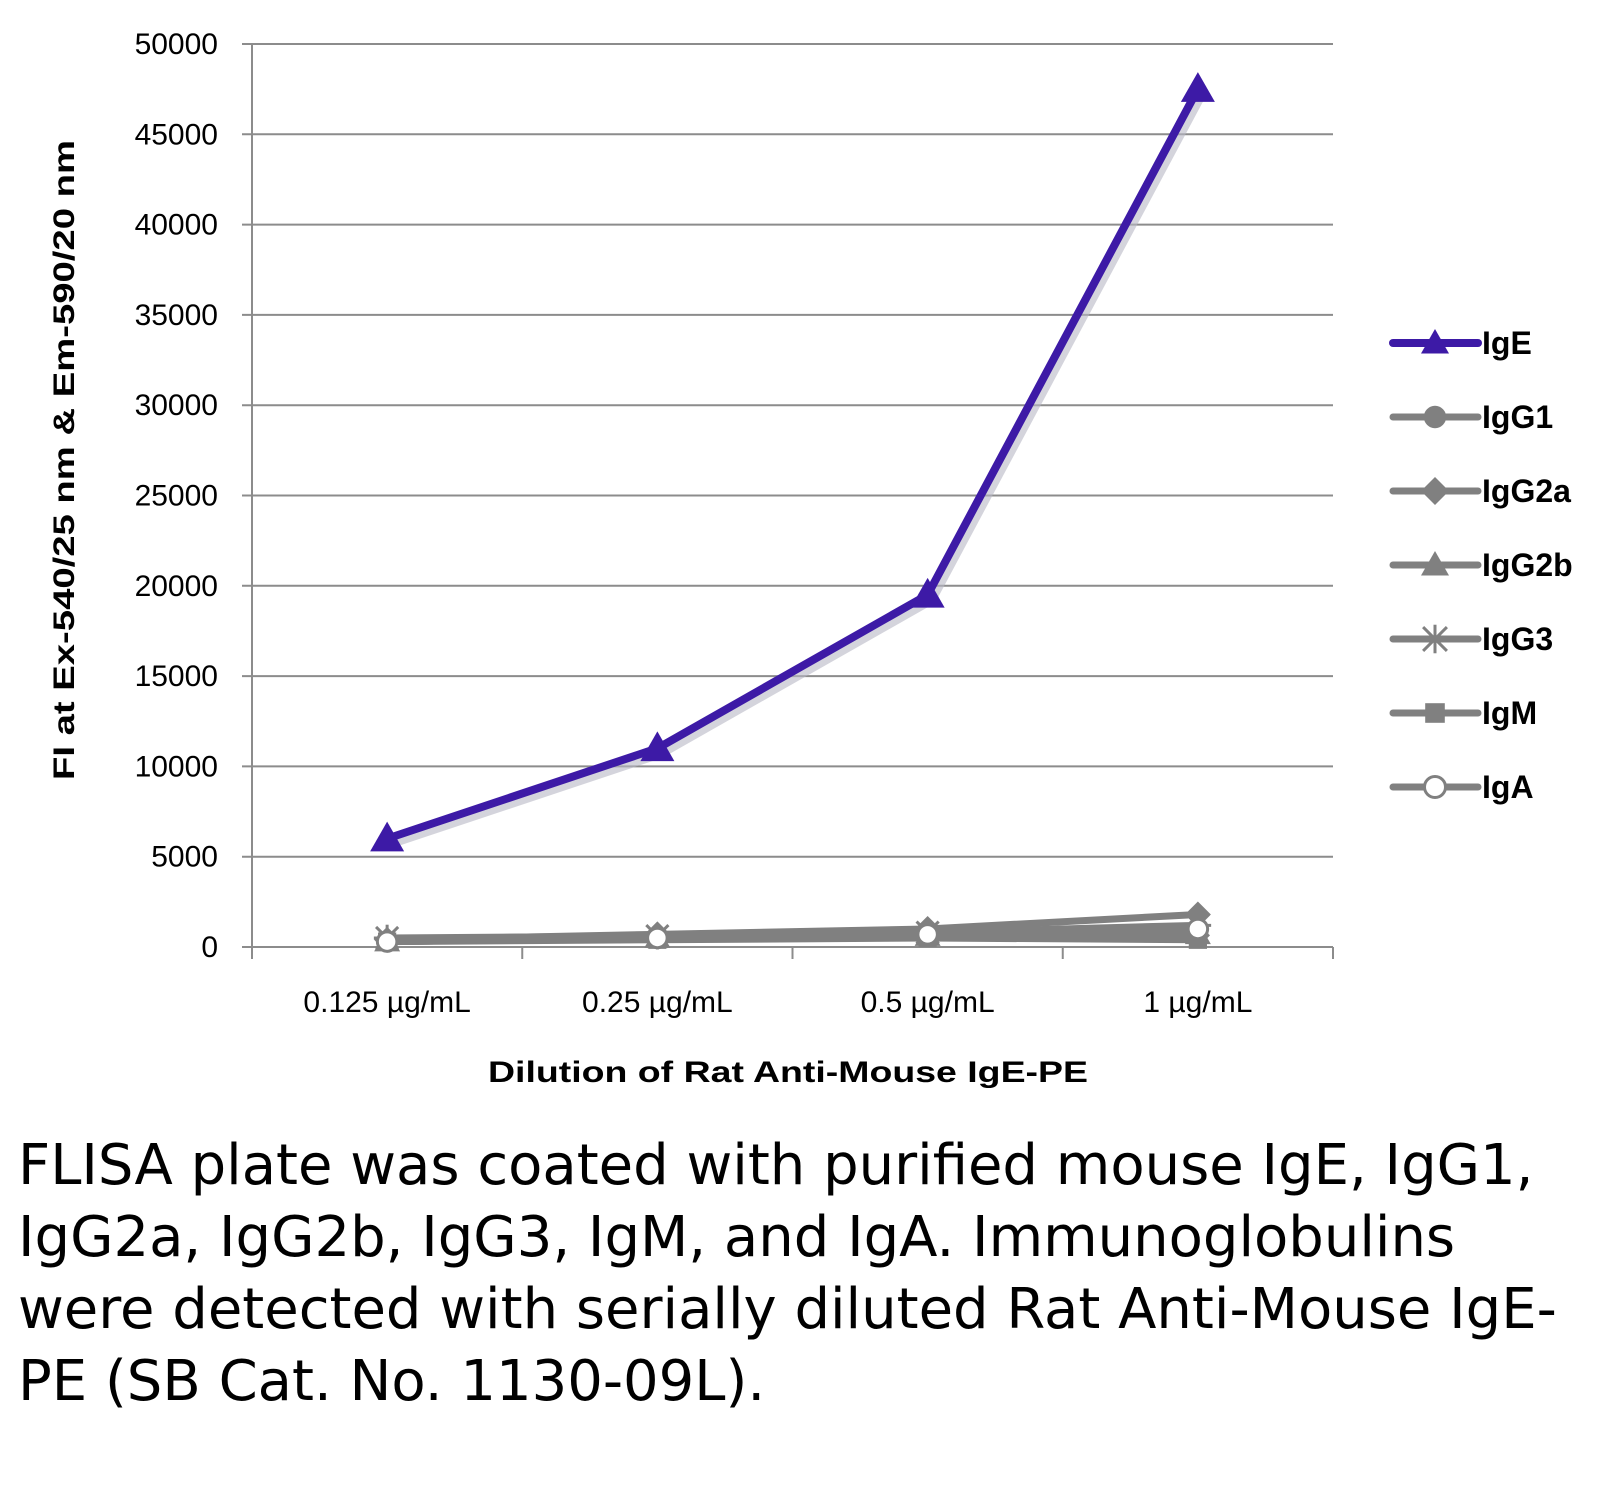 Image resolution: width=1620 pixels, height=1508 pixels. What do you see at coordinates (1435, 713) in the screenshot?
I see `legend-marker-igm` at bounding box center [1435, 713].